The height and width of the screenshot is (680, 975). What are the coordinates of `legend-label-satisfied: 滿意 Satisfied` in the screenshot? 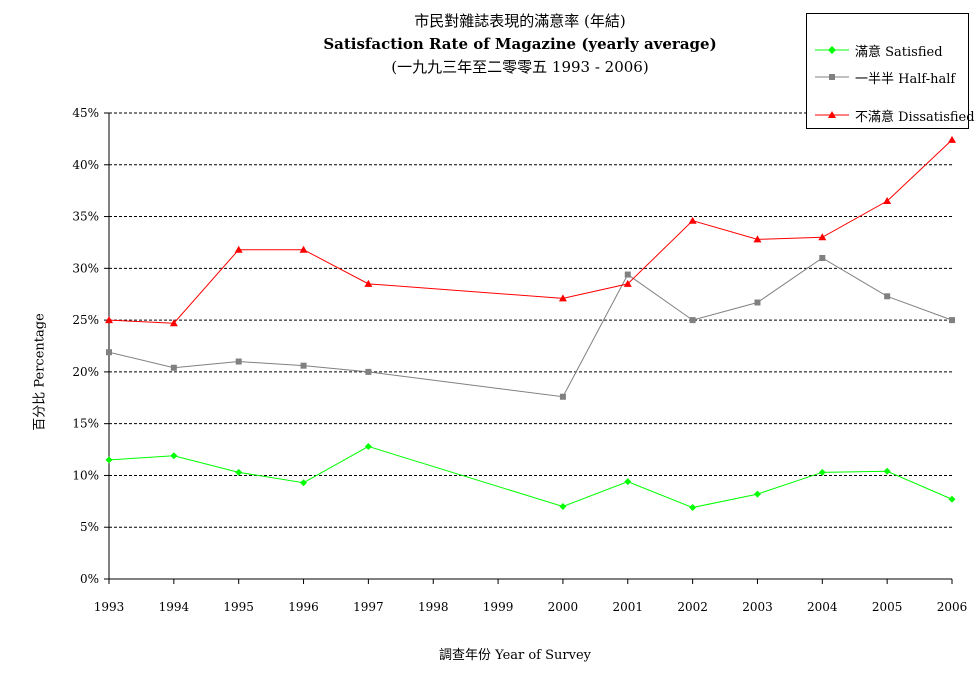 It's located at (899, 52).